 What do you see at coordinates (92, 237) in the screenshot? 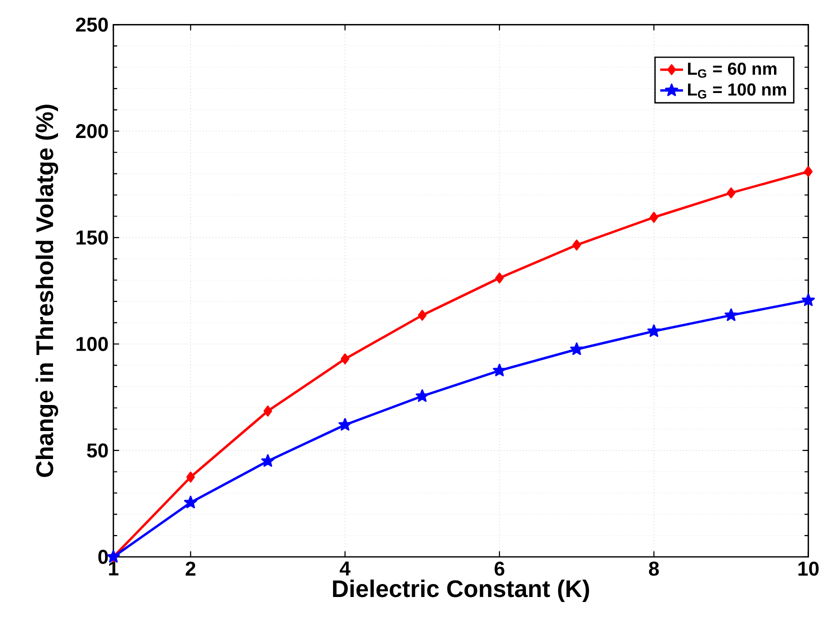
I see `y-tick-label: 150` at bounding box center [92, 237].